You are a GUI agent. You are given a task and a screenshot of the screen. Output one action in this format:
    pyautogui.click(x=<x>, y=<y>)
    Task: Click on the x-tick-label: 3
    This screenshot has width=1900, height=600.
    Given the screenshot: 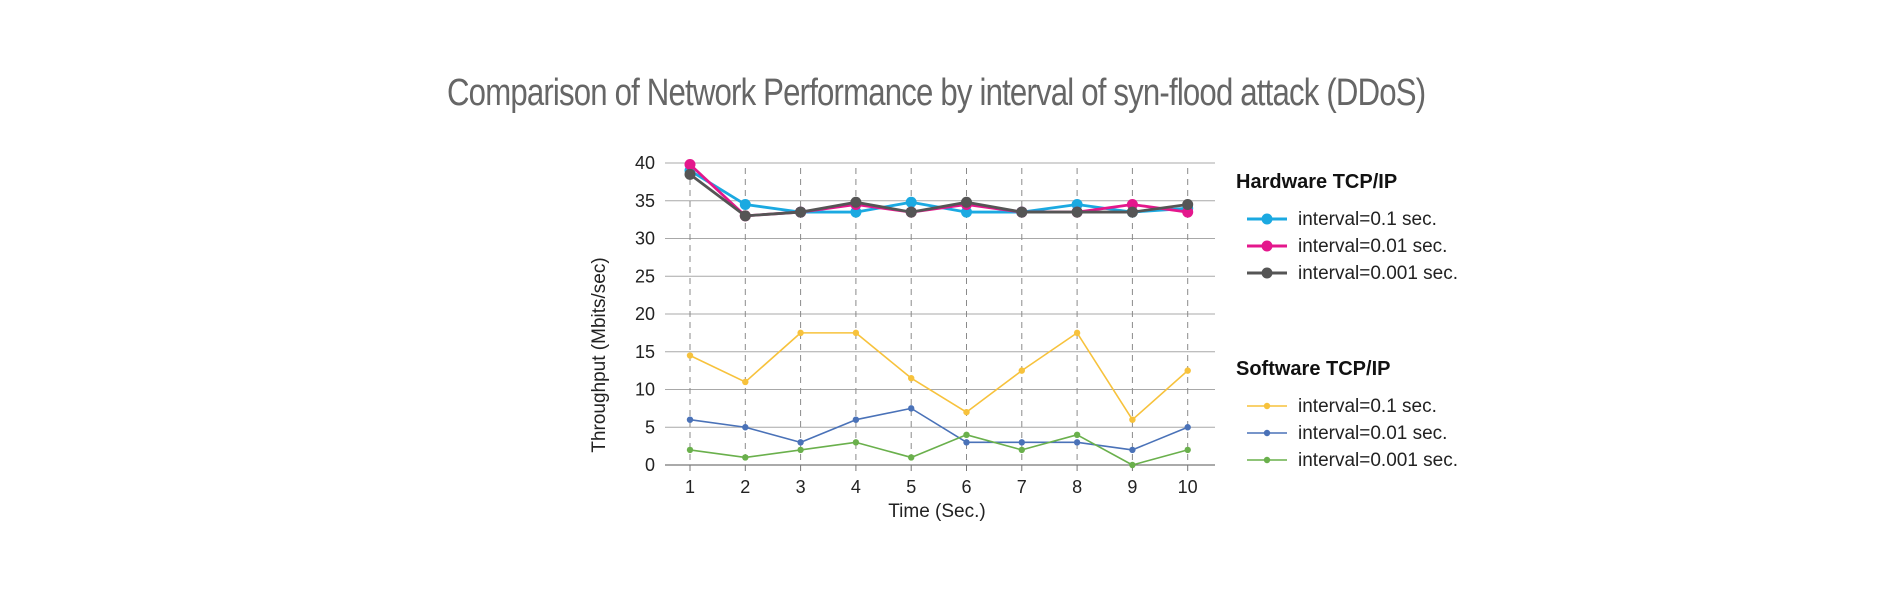 What is the action you would take?
    pyautogui.click(x=801, y=487)
    